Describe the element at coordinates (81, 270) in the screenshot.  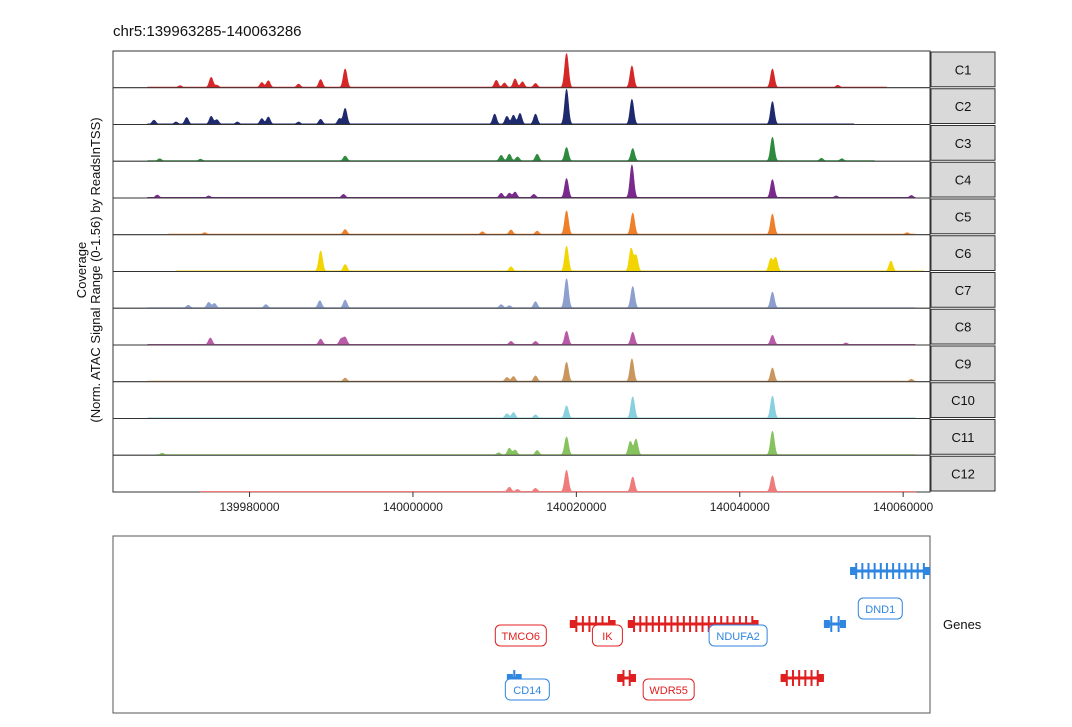
I see `y-axis-label-line-1: Coverage` at that location.